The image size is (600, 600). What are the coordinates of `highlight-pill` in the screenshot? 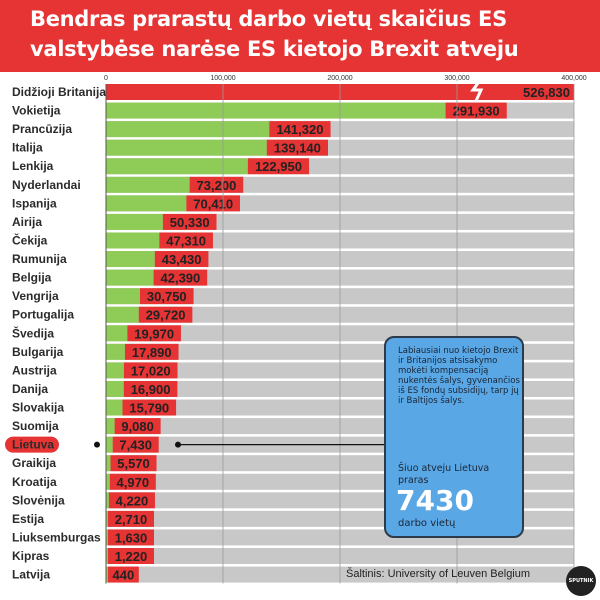 It's located at (32, 444).